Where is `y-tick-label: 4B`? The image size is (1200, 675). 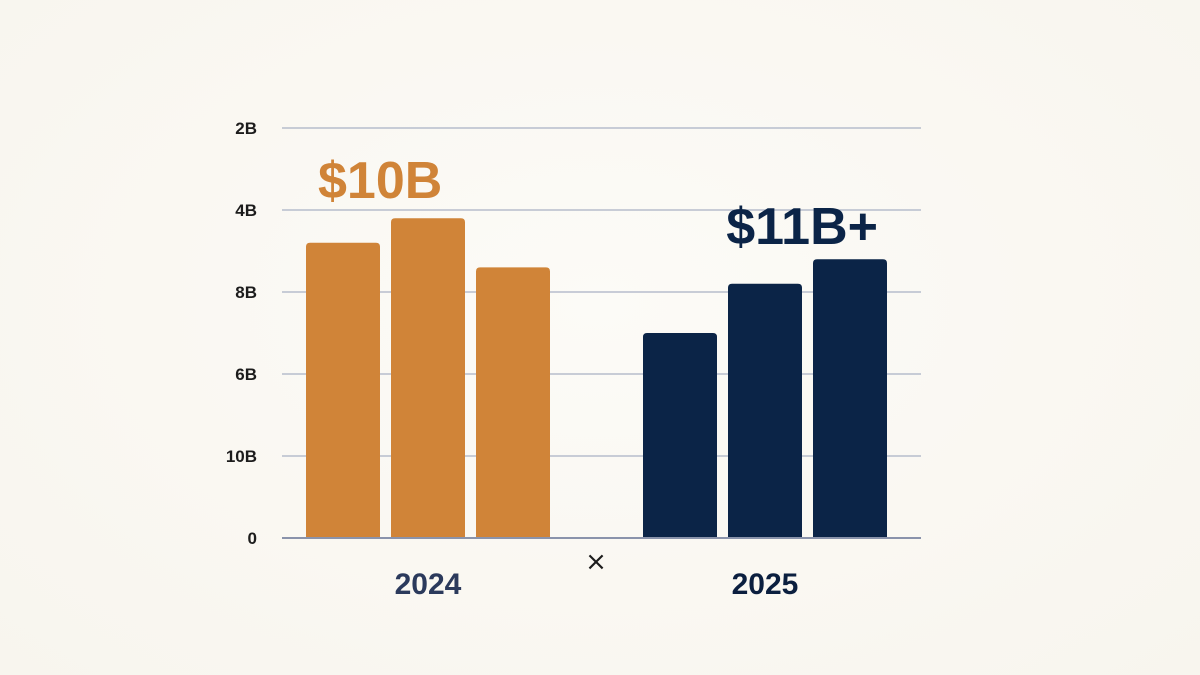
y-tick-label: 4B is located at coordinates (246, 210).